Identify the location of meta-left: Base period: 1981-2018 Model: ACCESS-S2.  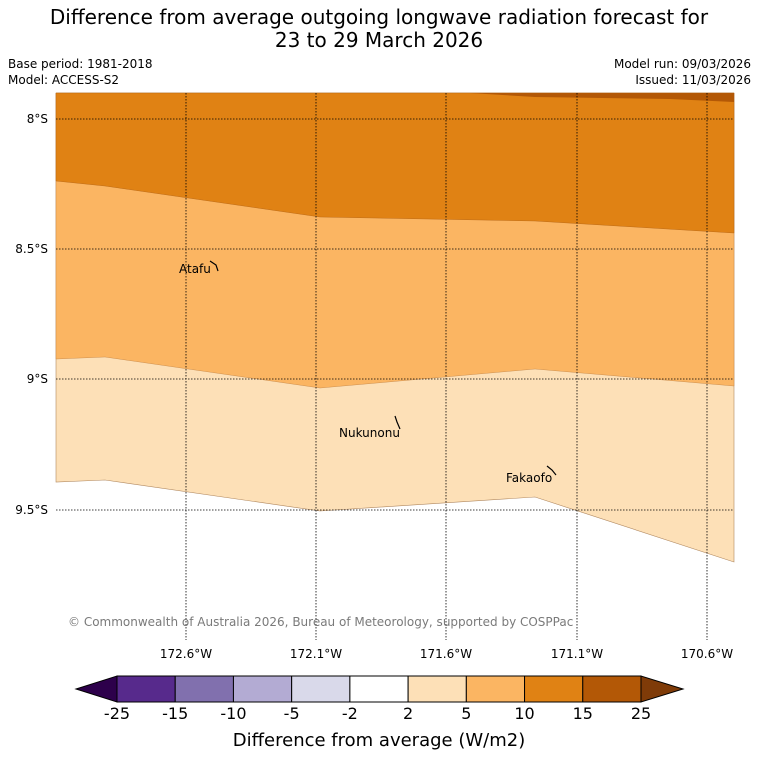
(80, 72).